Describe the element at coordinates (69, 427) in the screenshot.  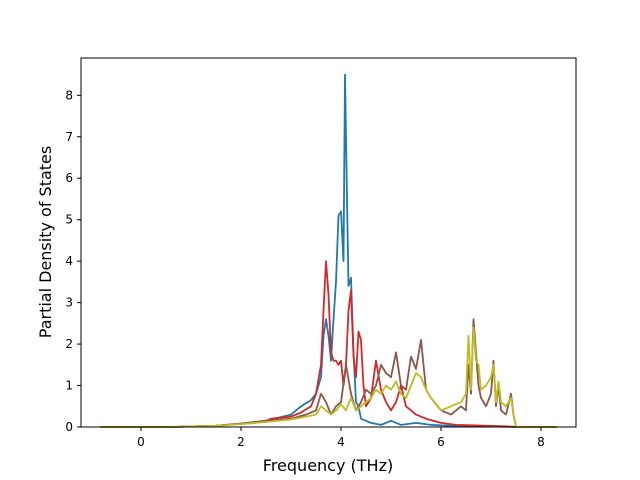
I see `y-tick-label: 0` at that location.